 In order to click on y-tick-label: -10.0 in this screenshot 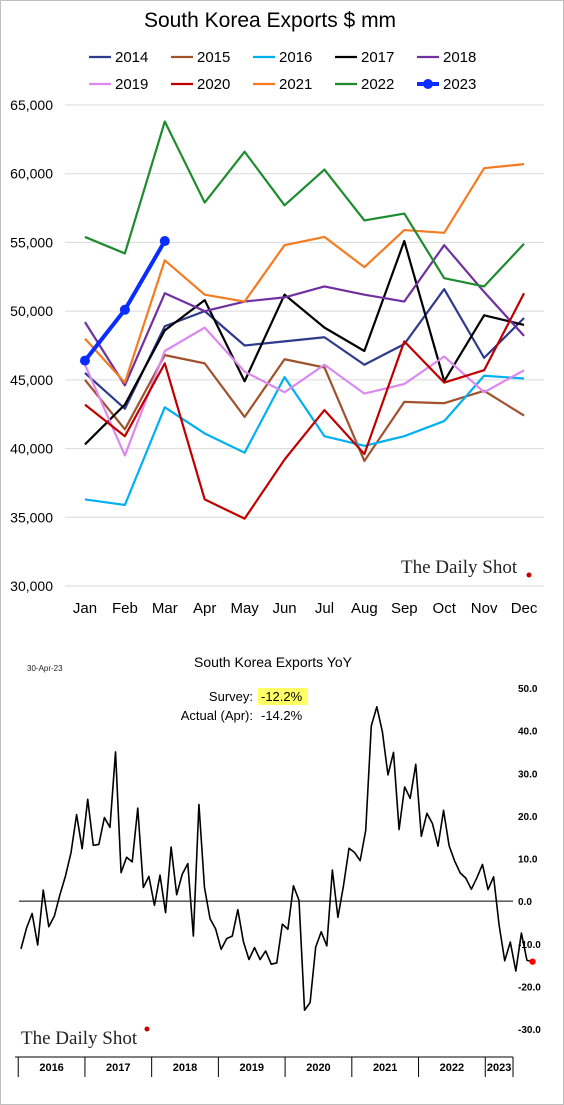, I will do `click(529, 945)`.